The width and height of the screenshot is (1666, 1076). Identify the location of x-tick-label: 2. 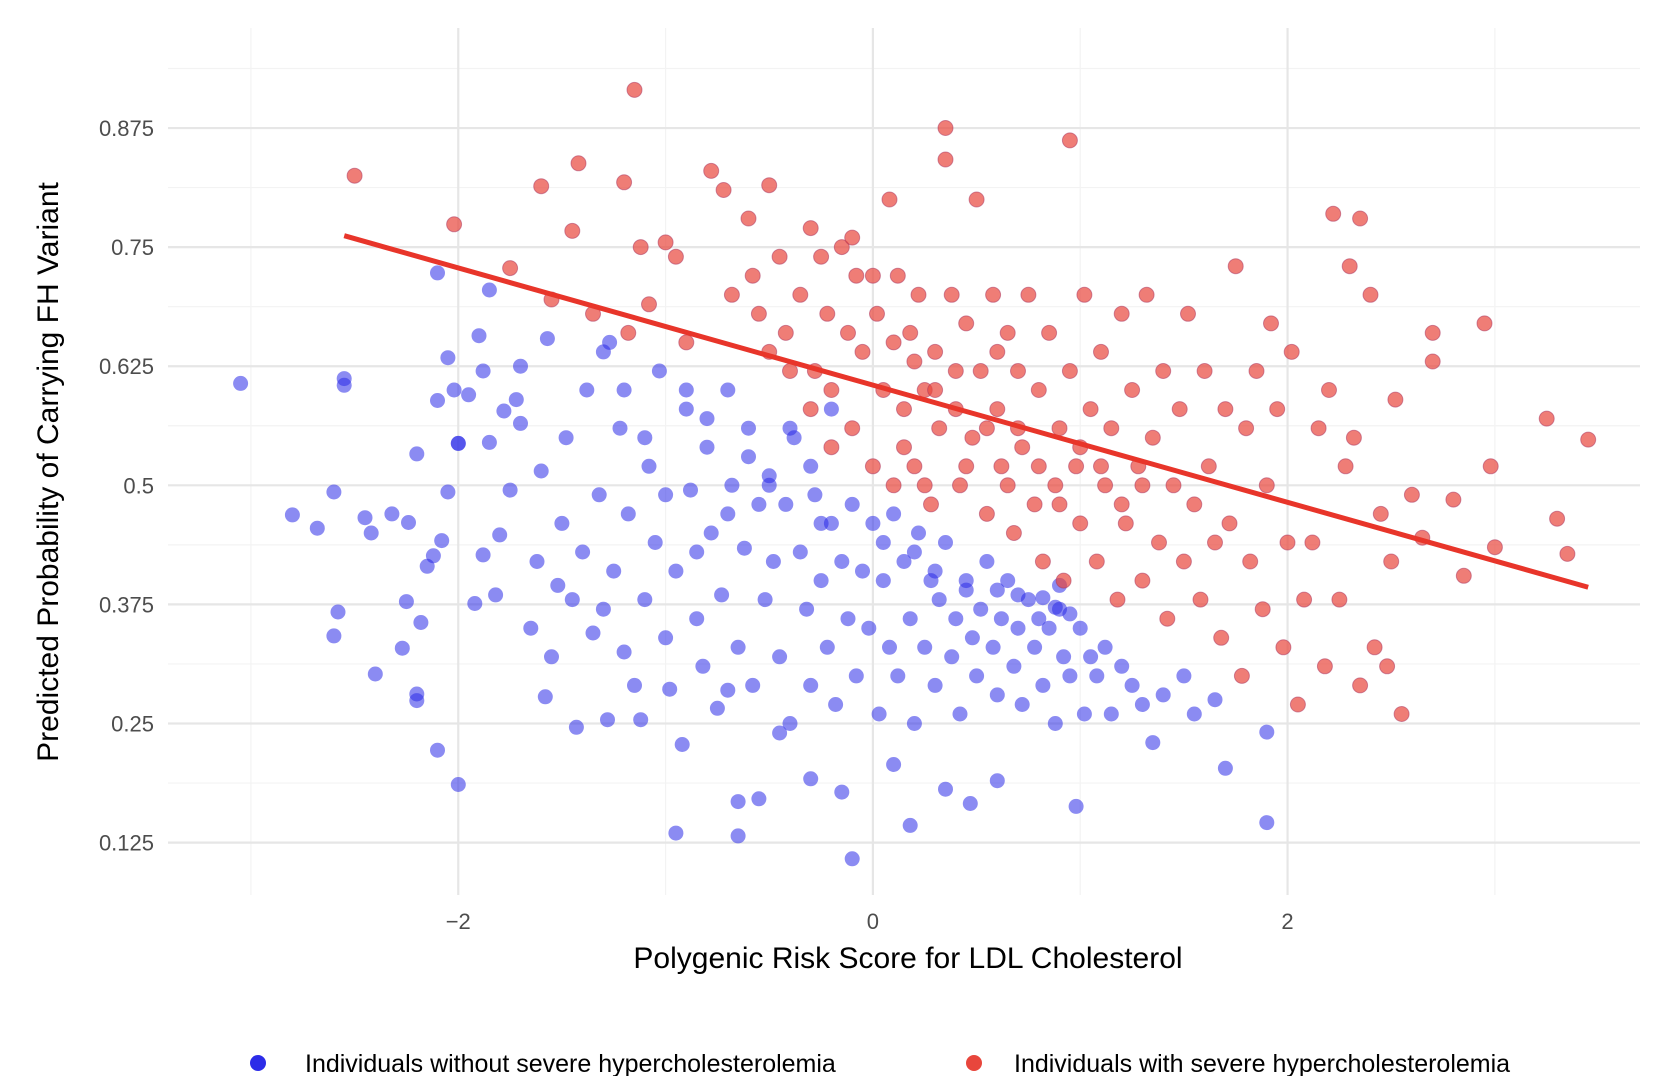
(1287, 921).